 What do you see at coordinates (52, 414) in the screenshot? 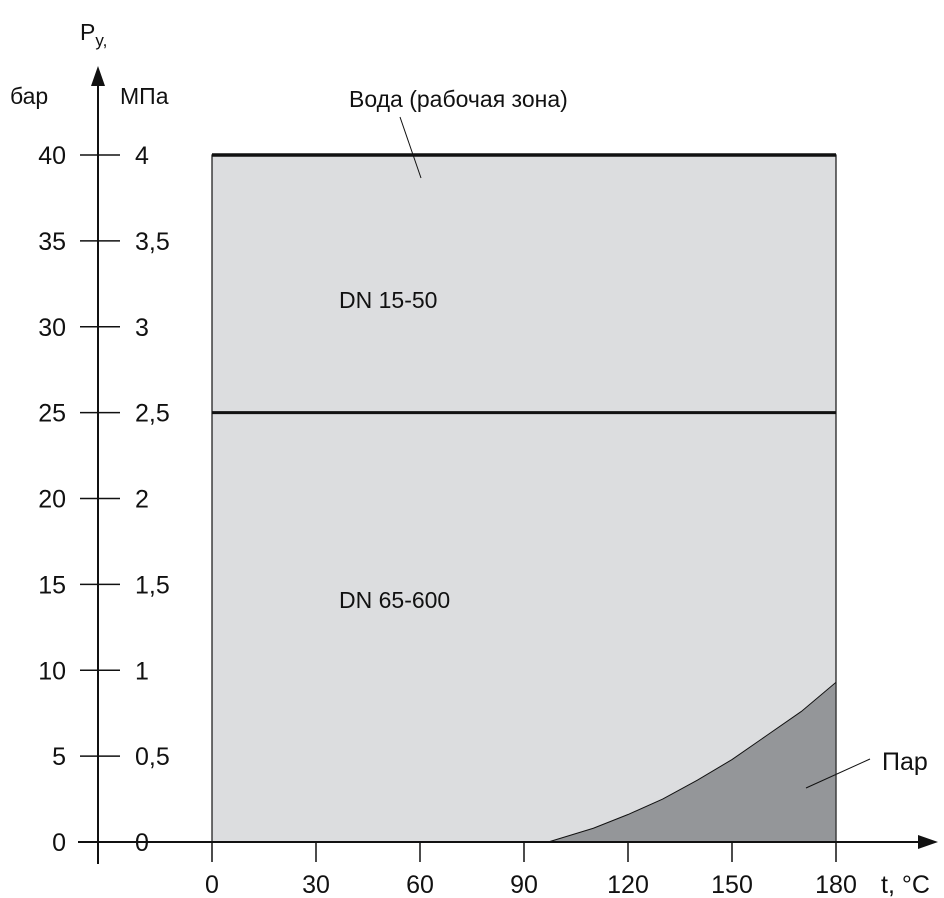
I see `y-tick-label-bar: 25` at bounding box center [52, 414].